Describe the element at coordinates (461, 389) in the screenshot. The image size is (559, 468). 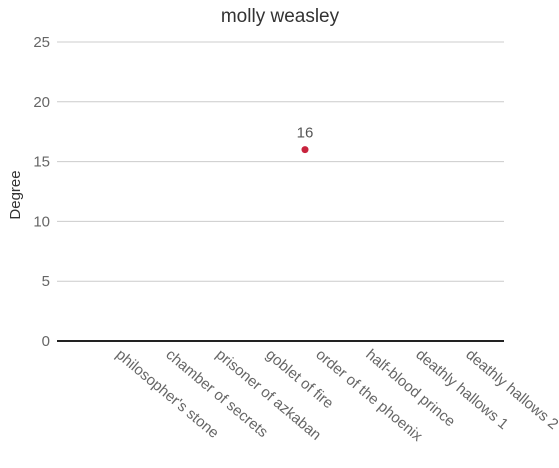
I see `x-tick-label: deathly hallows 1` at that location.